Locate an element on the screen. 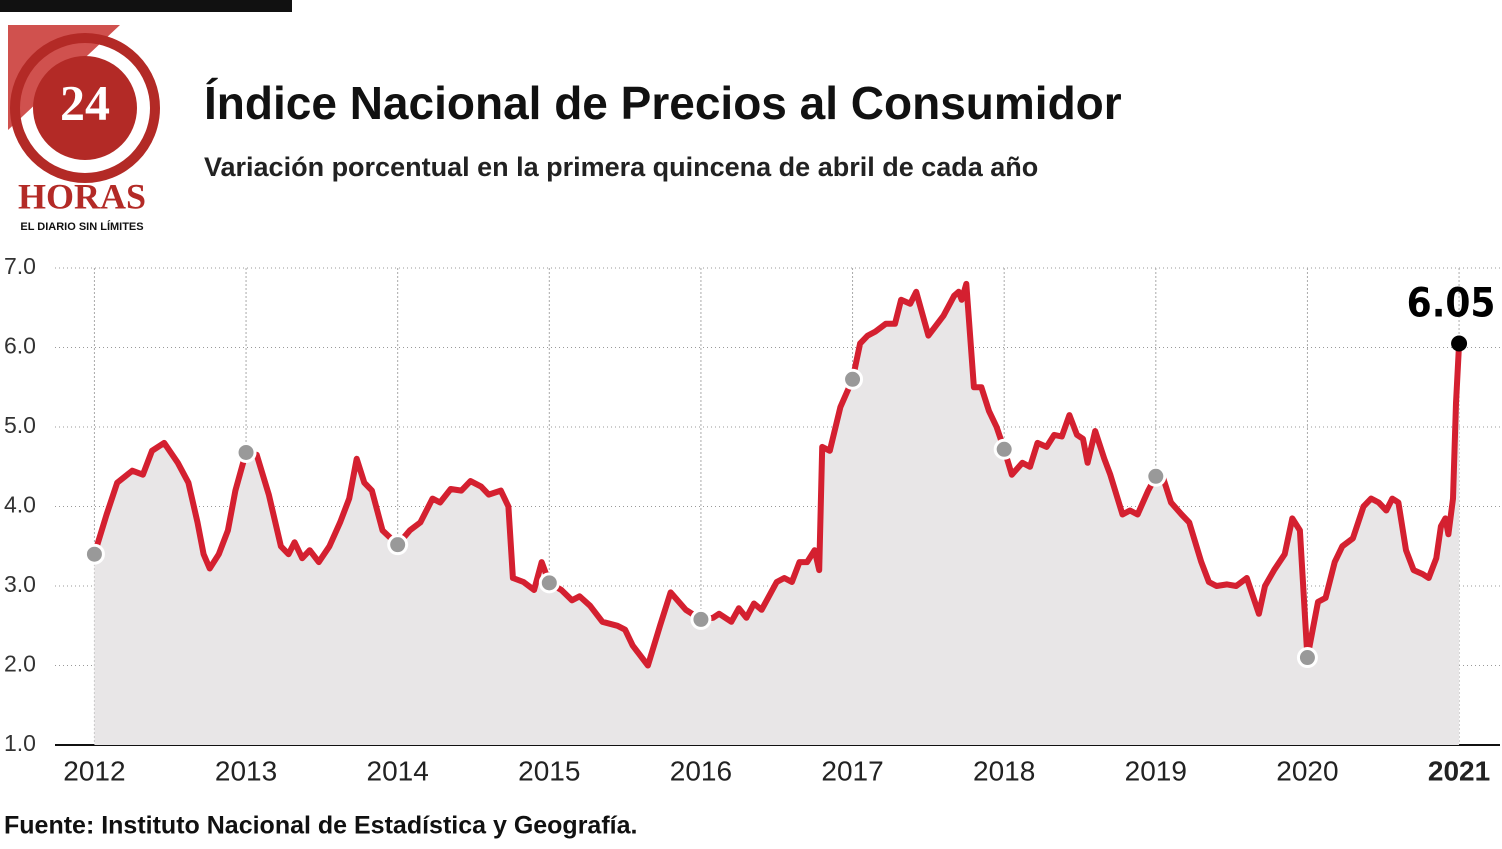  x-tick-label: 2019 is located at coordinates (1156, 770).